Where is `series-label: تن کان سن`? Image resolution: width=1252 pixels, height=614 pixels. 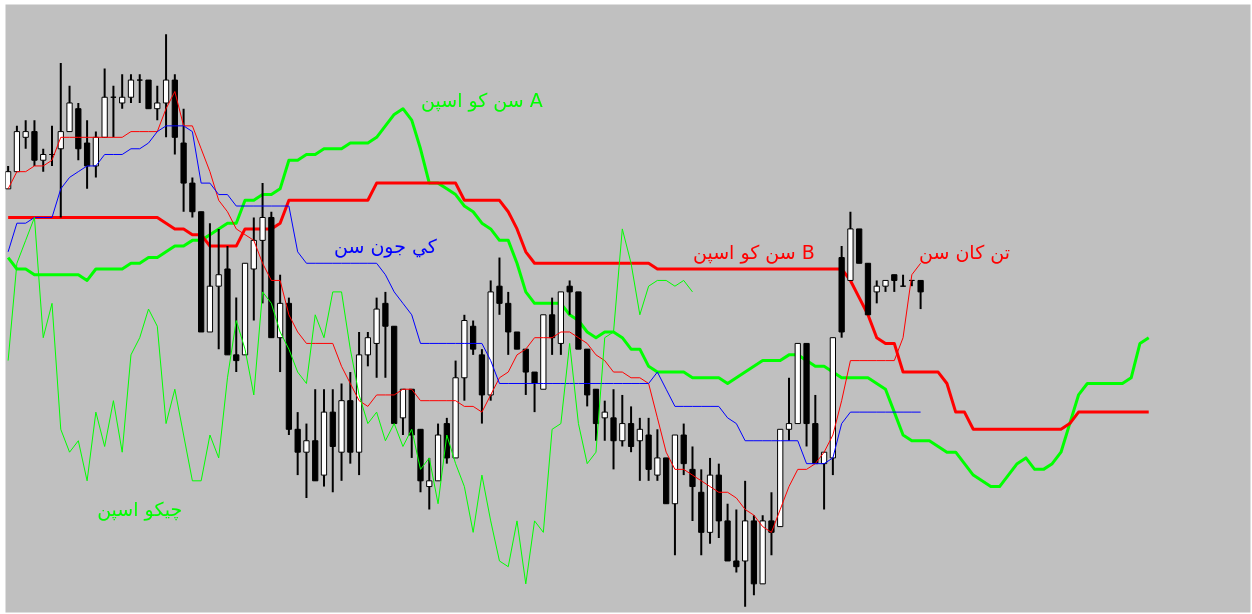
series-label: تن کان سن is located at coordinates (964, 252).